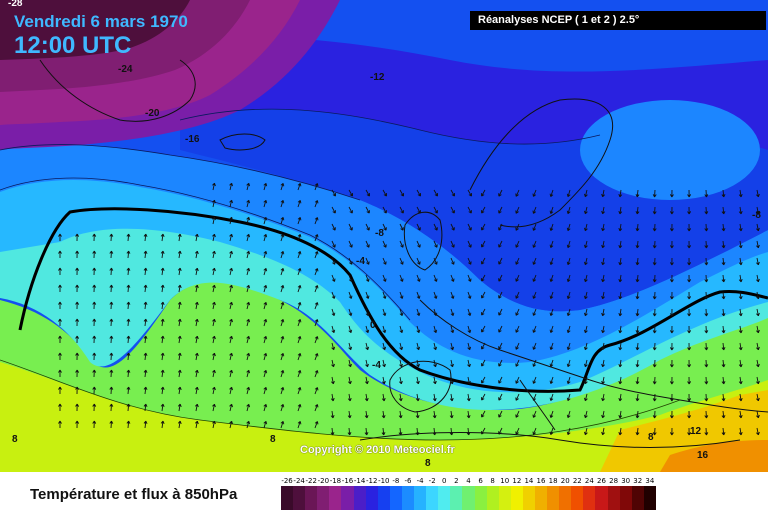 The width and height of the screenshot is (768, 512). I want to click on coastline-italy, so click(537, 405).